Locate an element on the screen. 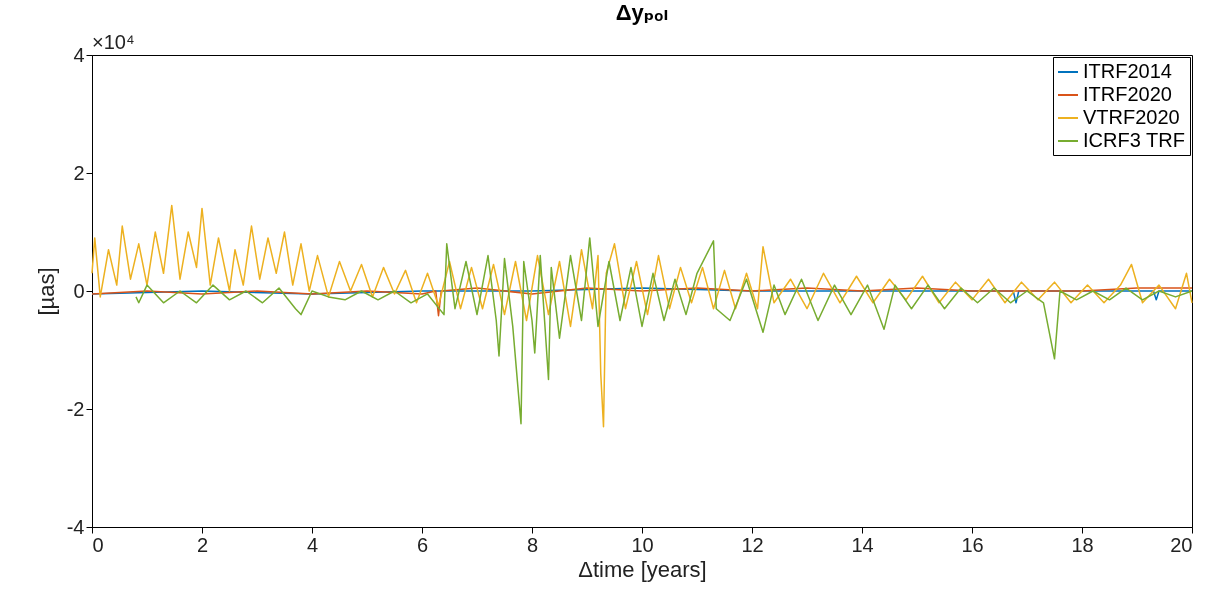  x-tick-label: 12 is located at coordinates (752, 544).